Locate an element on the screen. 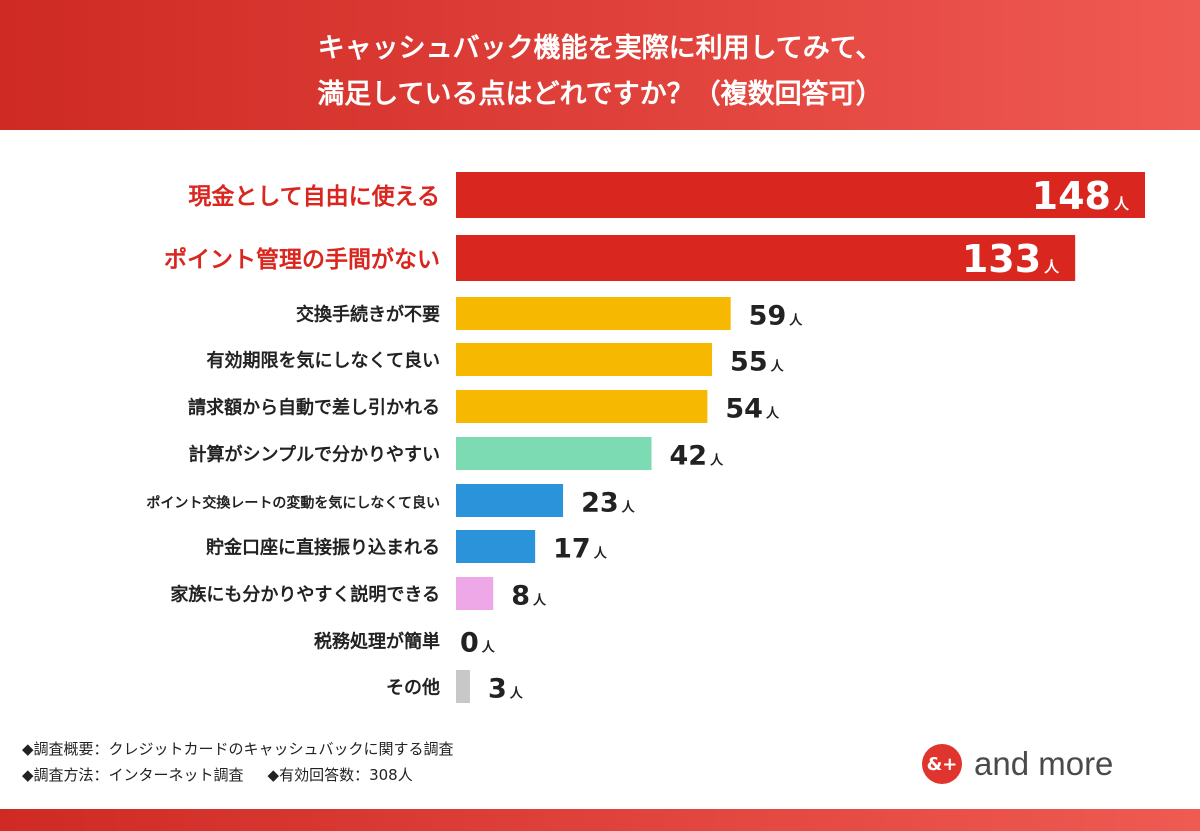 The image size is (1200, 831). value-label-4: 54 人 is located at coordinates (752, 409).